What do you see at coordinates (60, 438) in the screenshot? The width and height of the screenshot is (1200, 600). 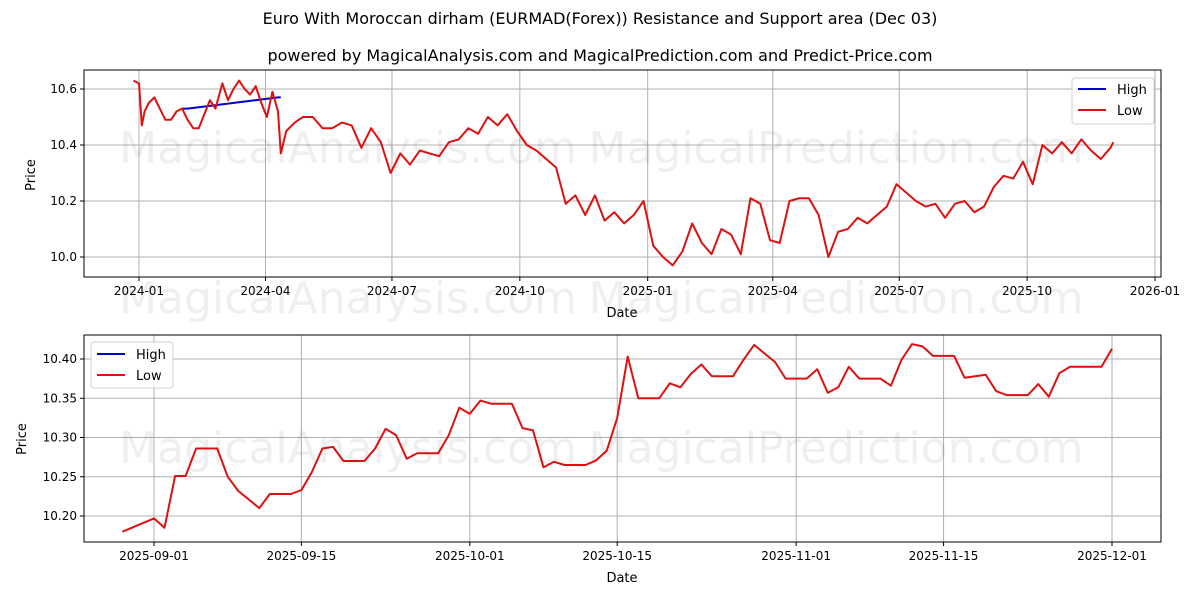 I see `y-tick-label: 10.30` at bounding box center [60, 438].